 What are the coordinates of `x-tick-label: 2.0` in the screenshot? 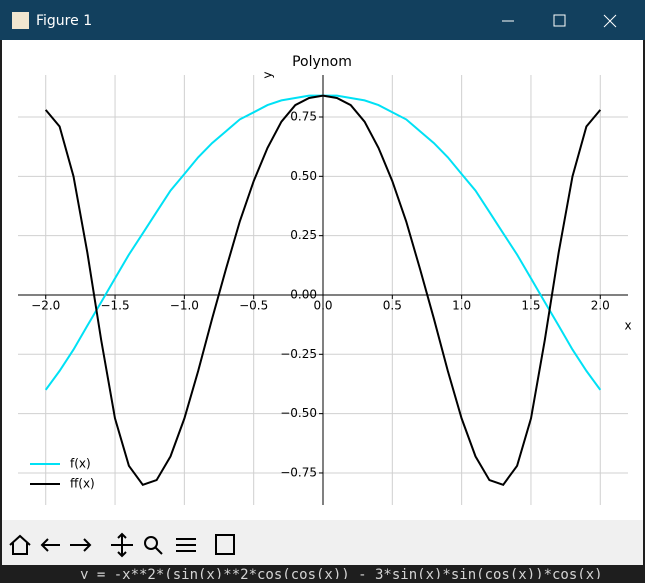 It's located at (600, 305).